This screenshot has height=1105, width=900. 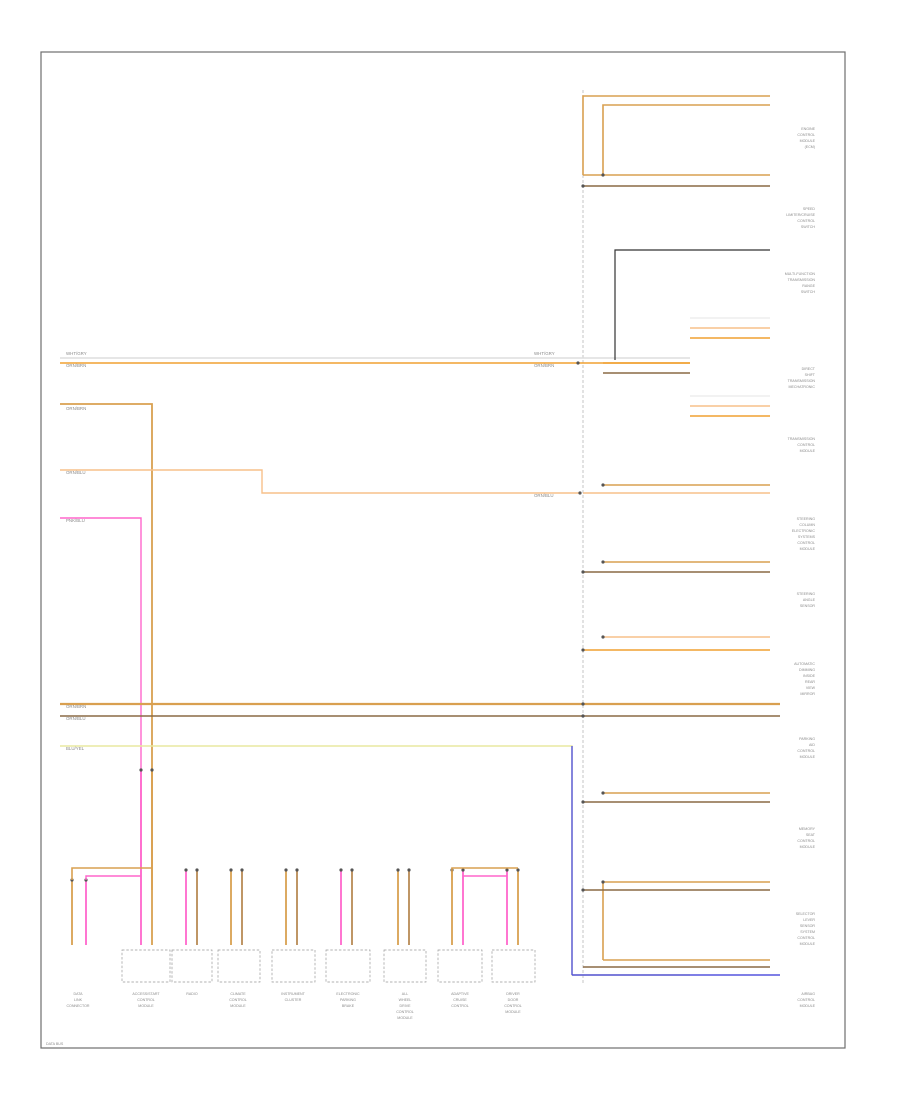 I want to click on right-component-label: VIEW, so click(x=811, y=688).